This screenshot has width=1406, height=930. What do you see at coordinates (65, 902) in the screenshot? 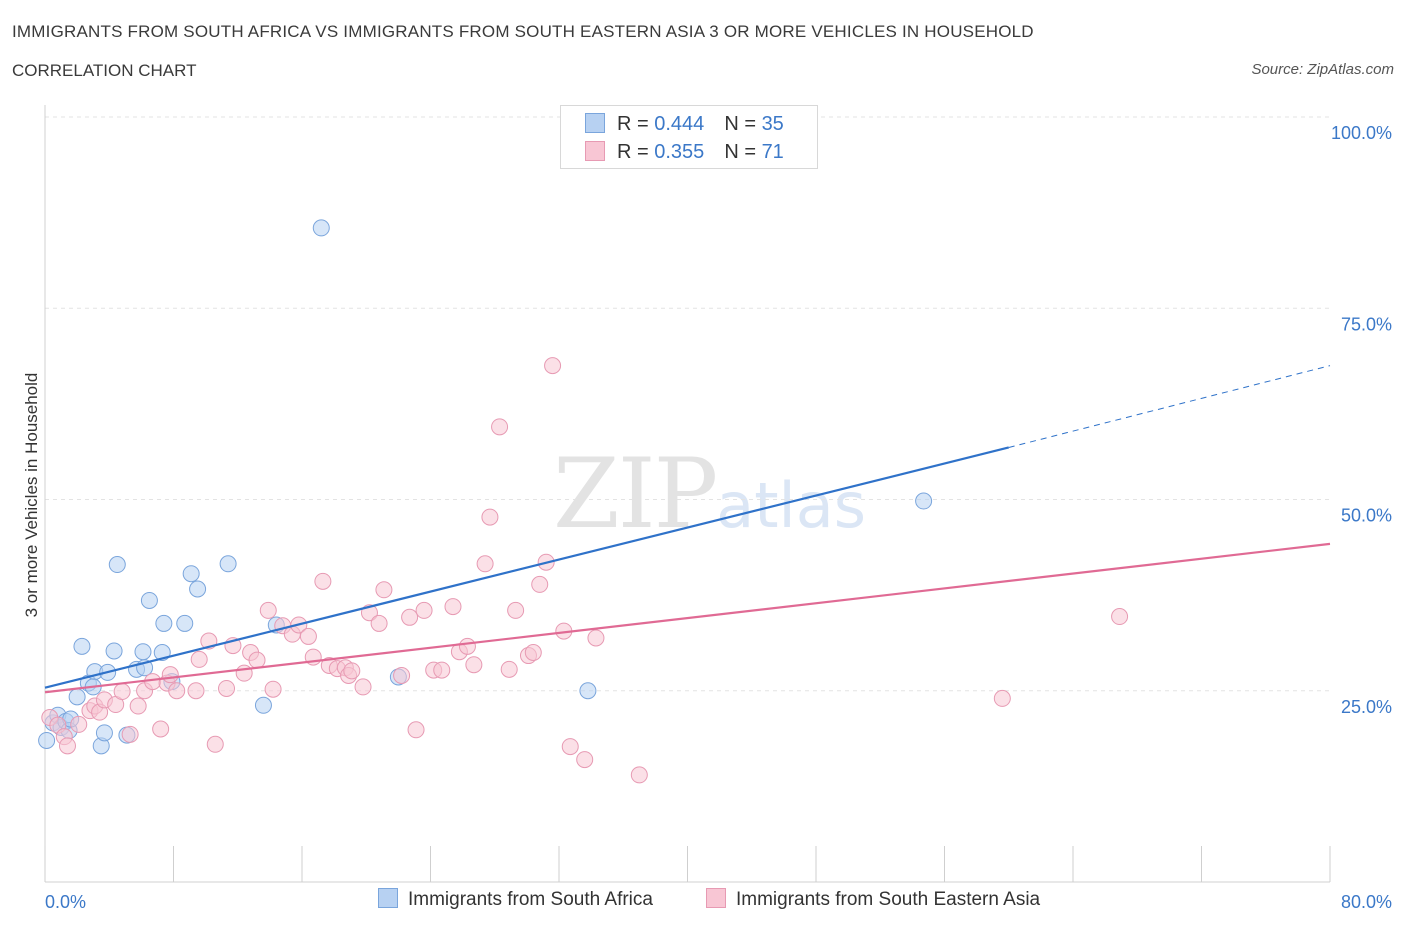
I see `x-tick-label: 0.0%` at bounding box center [65, 902].